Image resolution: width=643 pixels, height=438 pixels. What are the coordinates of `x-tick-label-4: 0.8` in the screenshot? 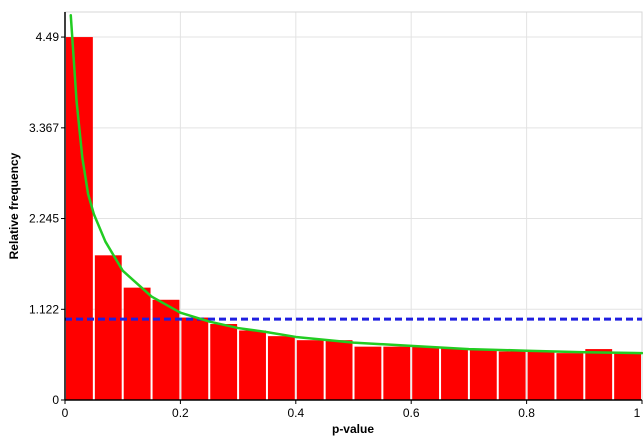 It's located at (526, 413).